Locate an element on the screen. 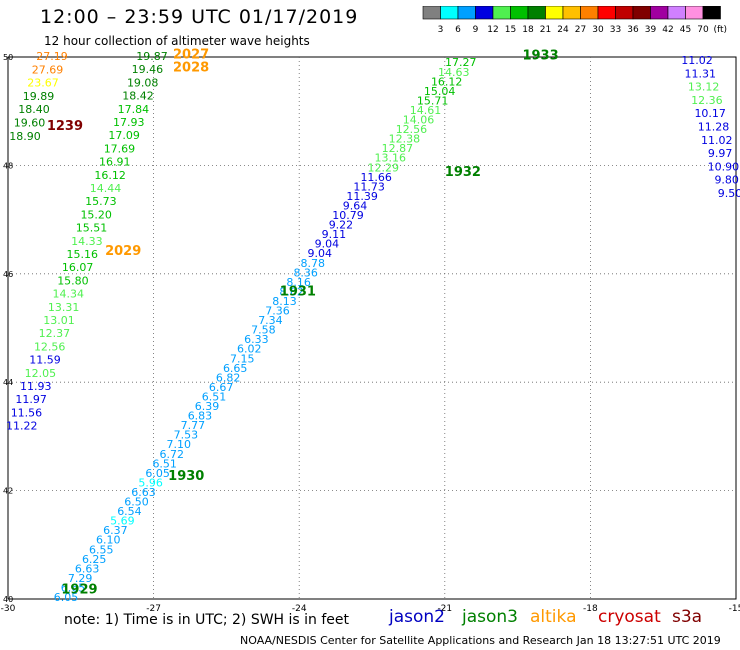 The image size is (740, 650). x-tick-label: -30 is located at coordinates (8, 609).